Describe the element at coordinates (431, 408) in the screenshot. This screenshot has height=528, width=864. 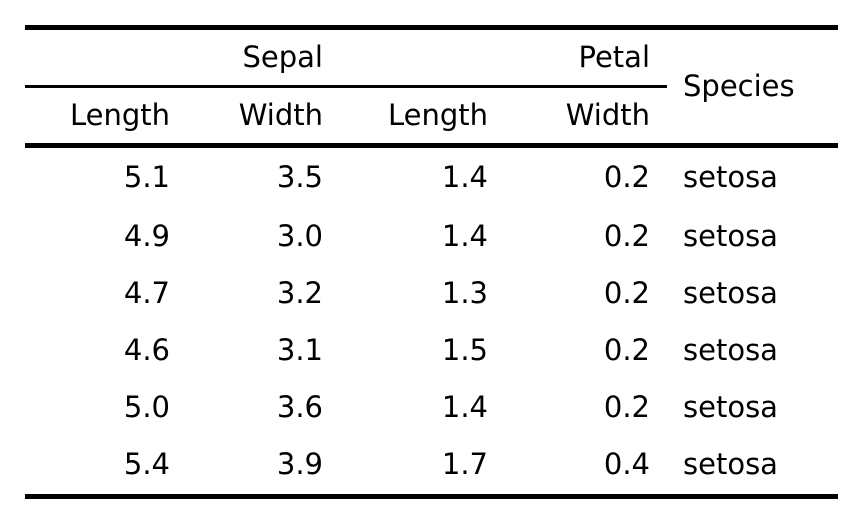
I see `table-row: 5.0 3.6 1.4 0.2 setosa` at that location.